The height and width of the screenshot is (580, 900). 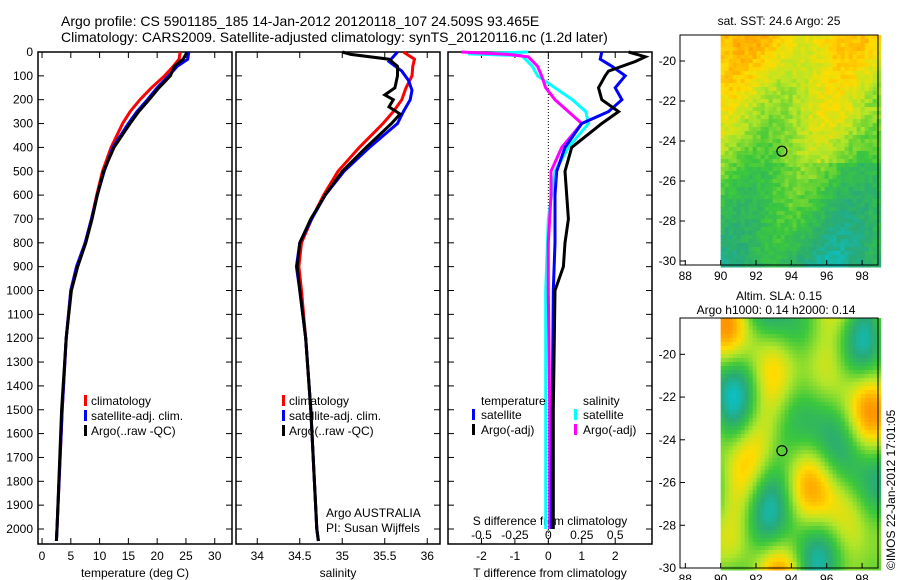 What do you see at coordinates (343, 556) in the screenshot?
I see `x-tick-label: 35` at bounding box center [343, 556].